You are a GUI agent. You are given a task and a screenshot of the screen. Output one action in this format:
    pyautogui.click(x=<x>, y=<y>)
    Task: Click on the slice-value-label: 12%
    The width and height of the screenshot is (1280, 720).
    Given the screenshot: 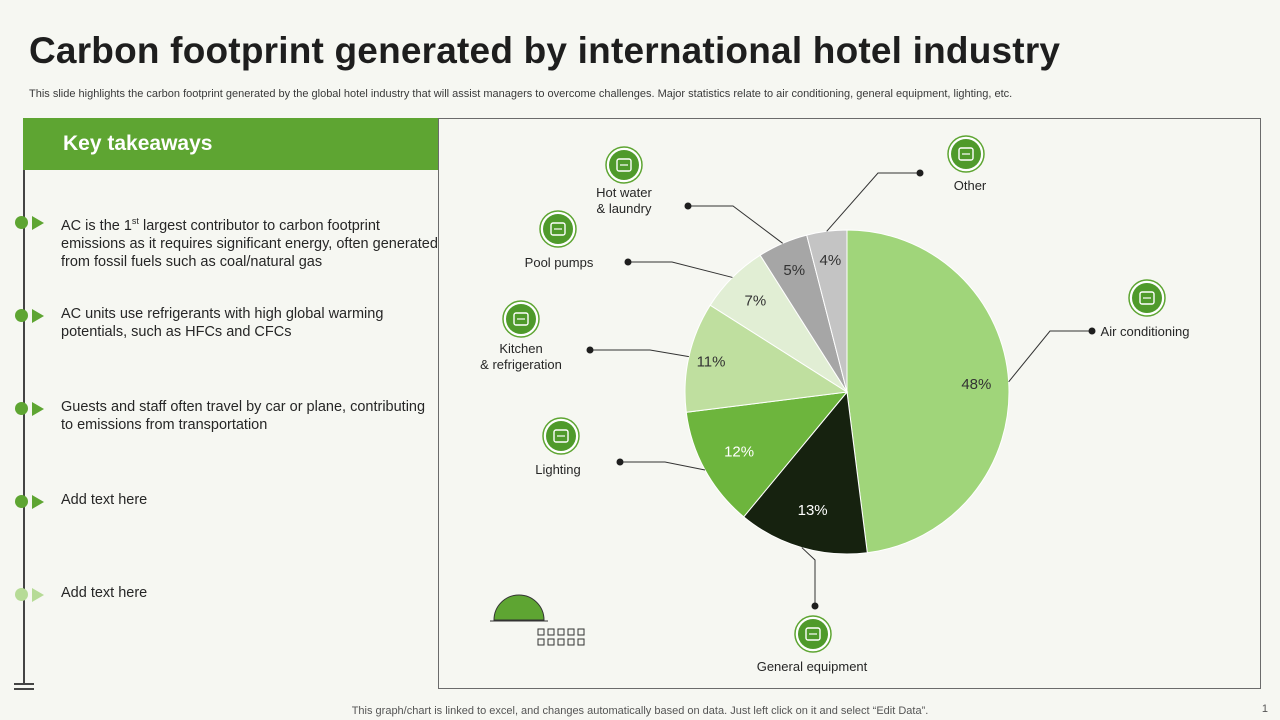 What is the action you would take?
    pyautogui.click(x=739, y=451)
    